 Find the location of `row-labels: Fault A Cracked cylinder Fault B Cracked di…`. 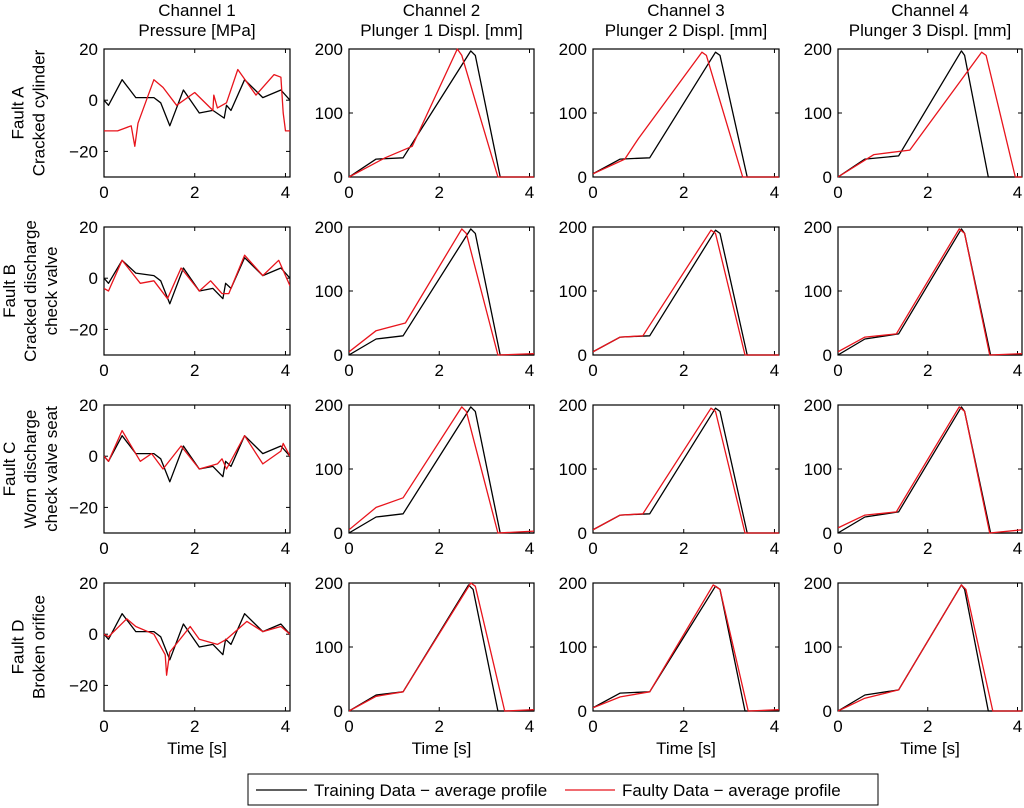

row-labels: Fault A Cracked cylinder Fault B Cracked di… is located at coordinates (30, 374).